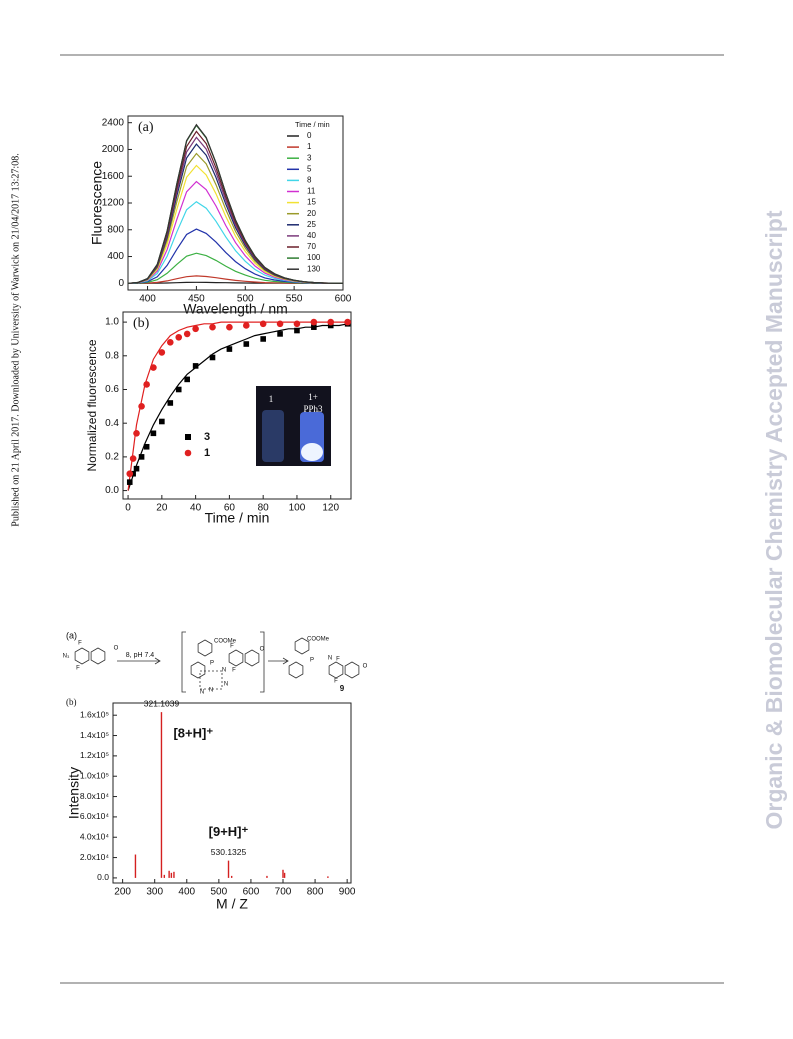 The height and width of the screenshot is (1039, 793). I want to click on panel-label: (a), so click(146, 127).